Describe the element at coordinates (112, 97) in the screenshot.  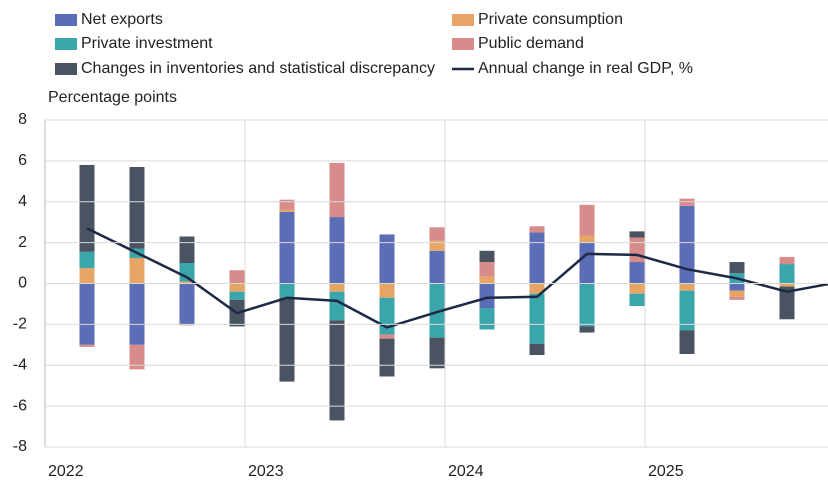
I see `y-axis-label: Percentage points` at that location.